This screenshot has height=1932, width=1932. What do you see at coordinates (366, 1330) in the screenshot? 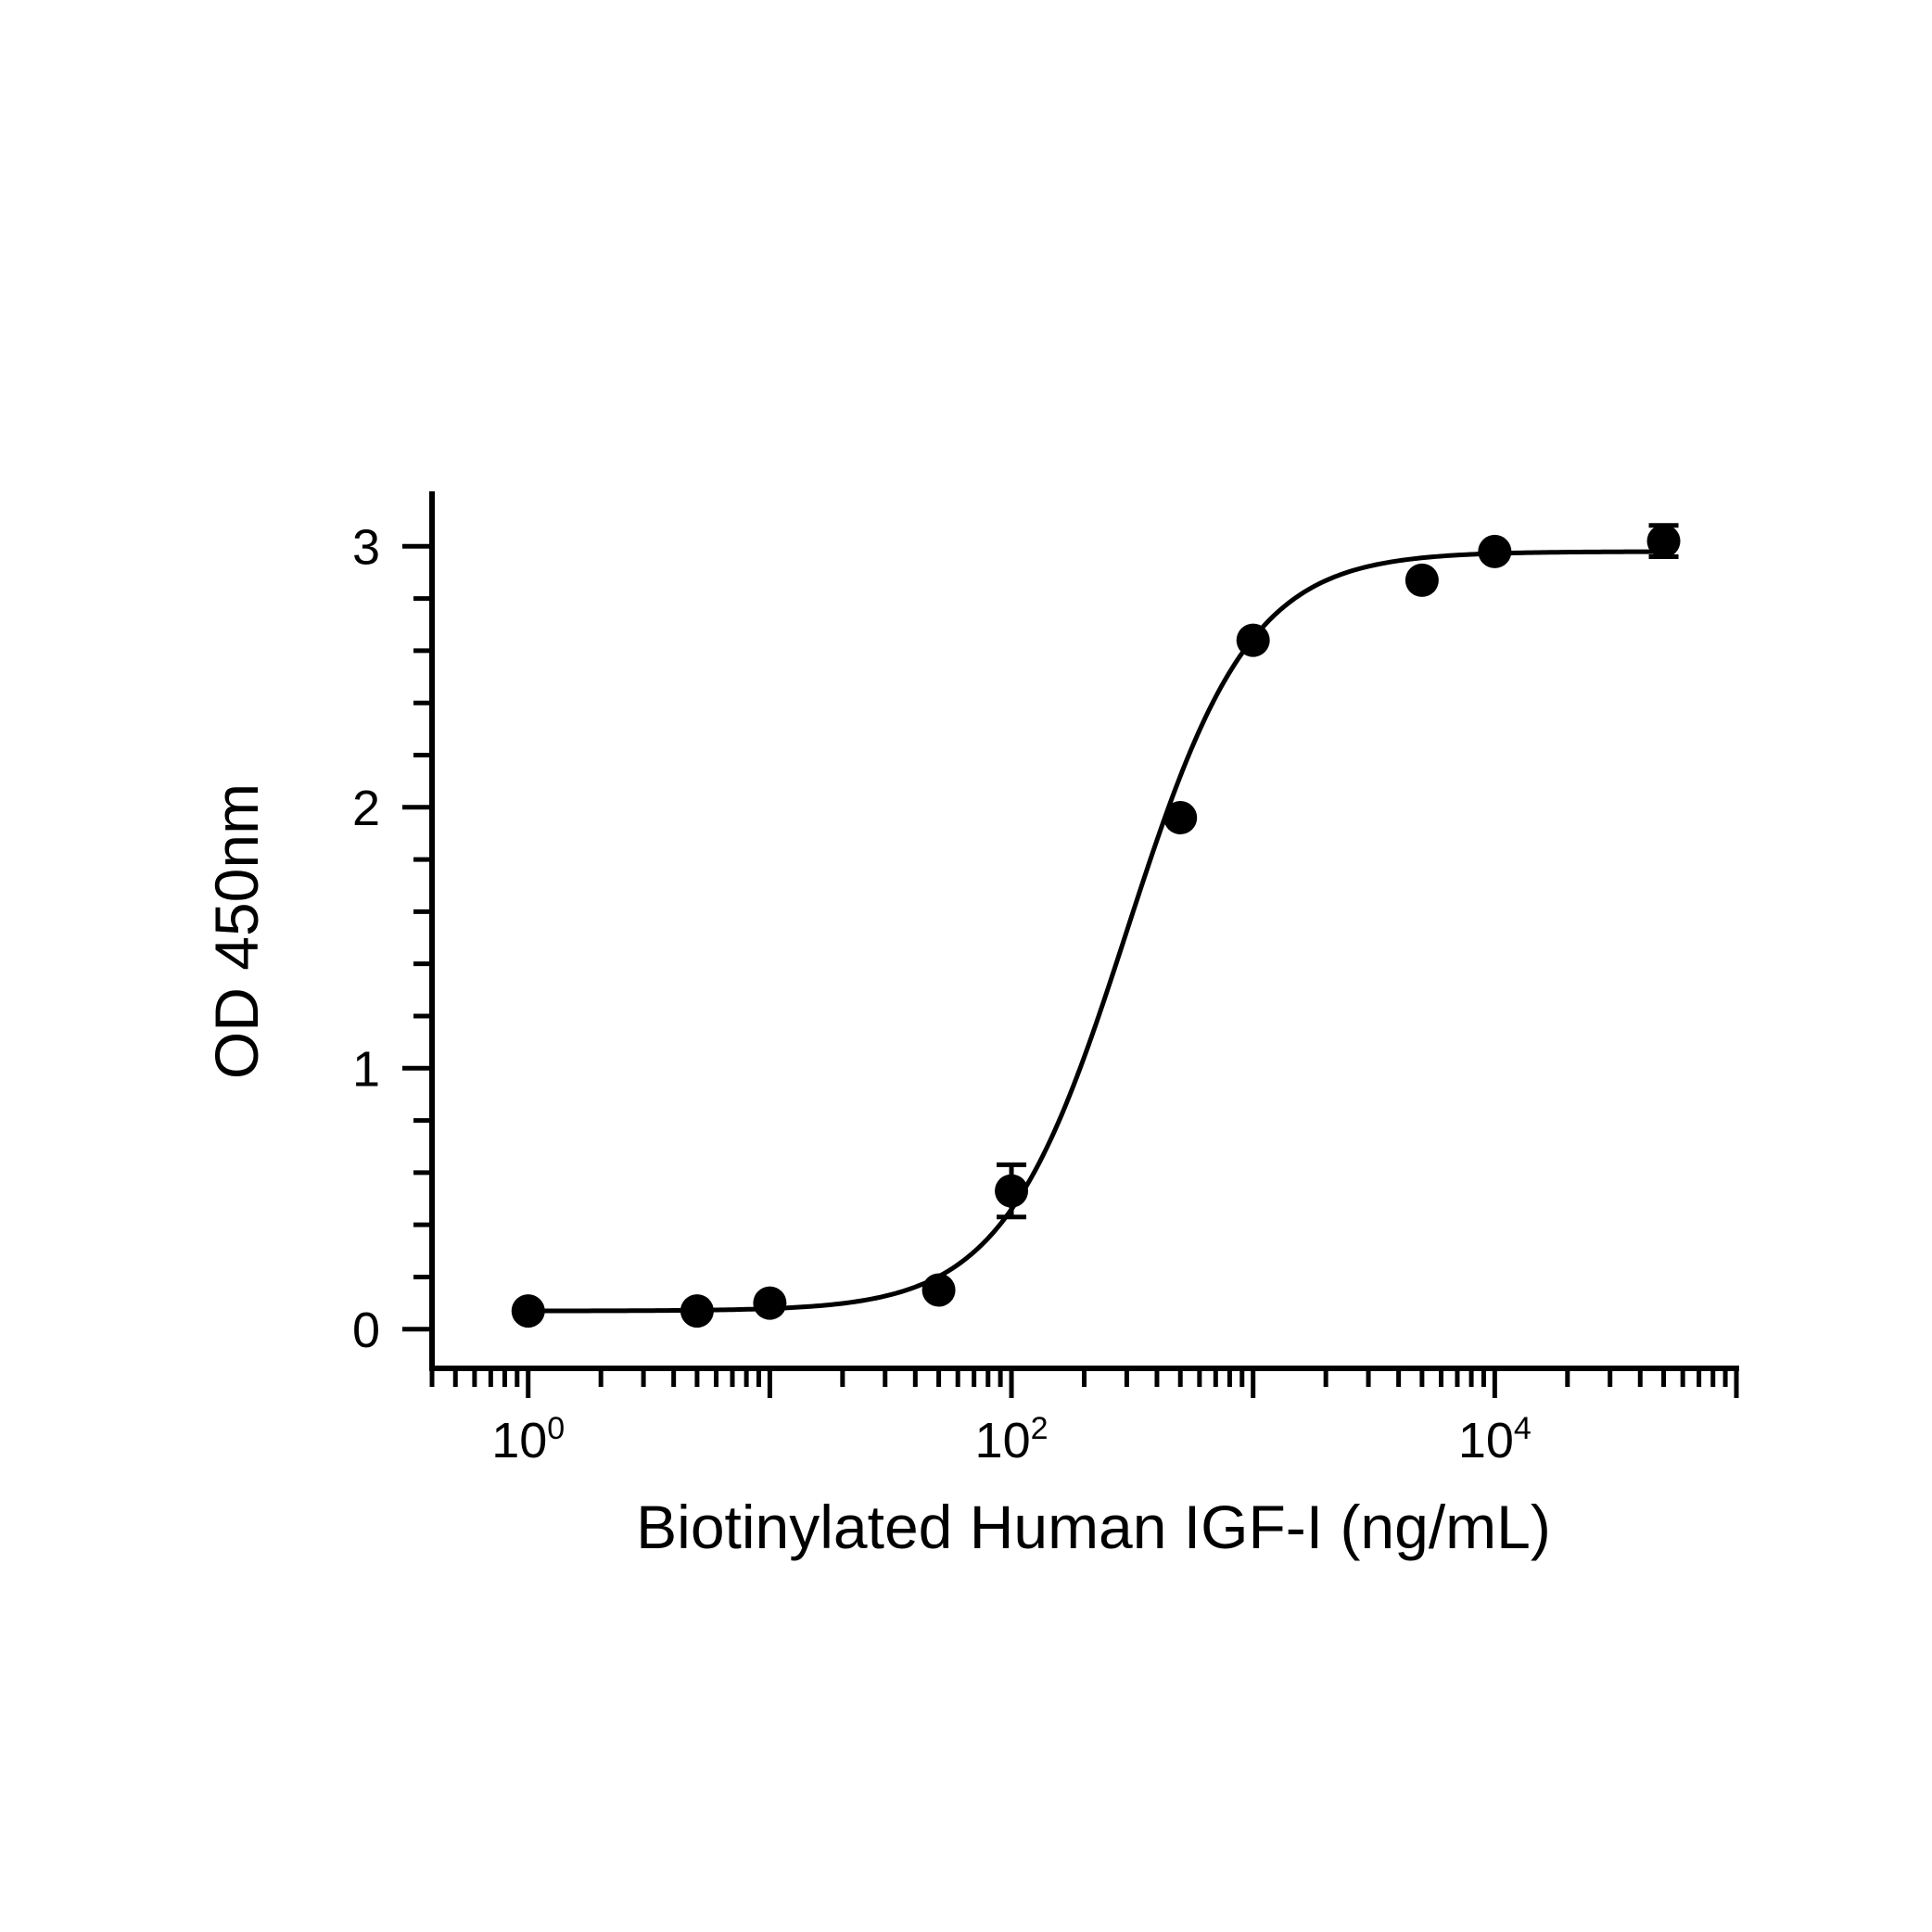
I see `y-tick-label: 0` at bounding box center [366, 1330].